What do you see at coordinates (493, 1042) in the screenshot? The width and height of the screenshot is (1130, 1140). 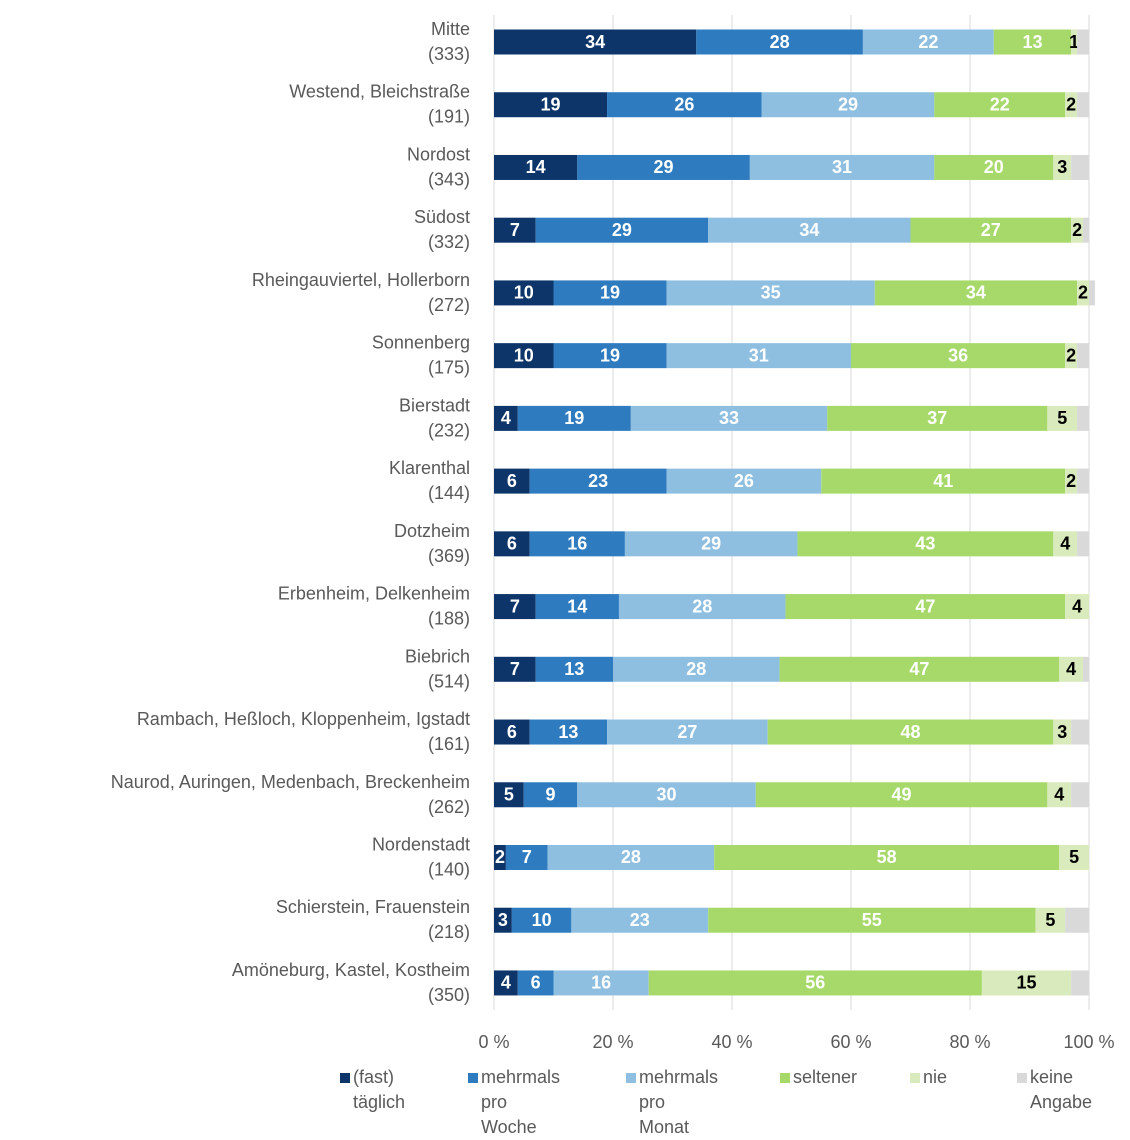 I see `x-tick-label: 0 %` at bounding box center [493, 1042].